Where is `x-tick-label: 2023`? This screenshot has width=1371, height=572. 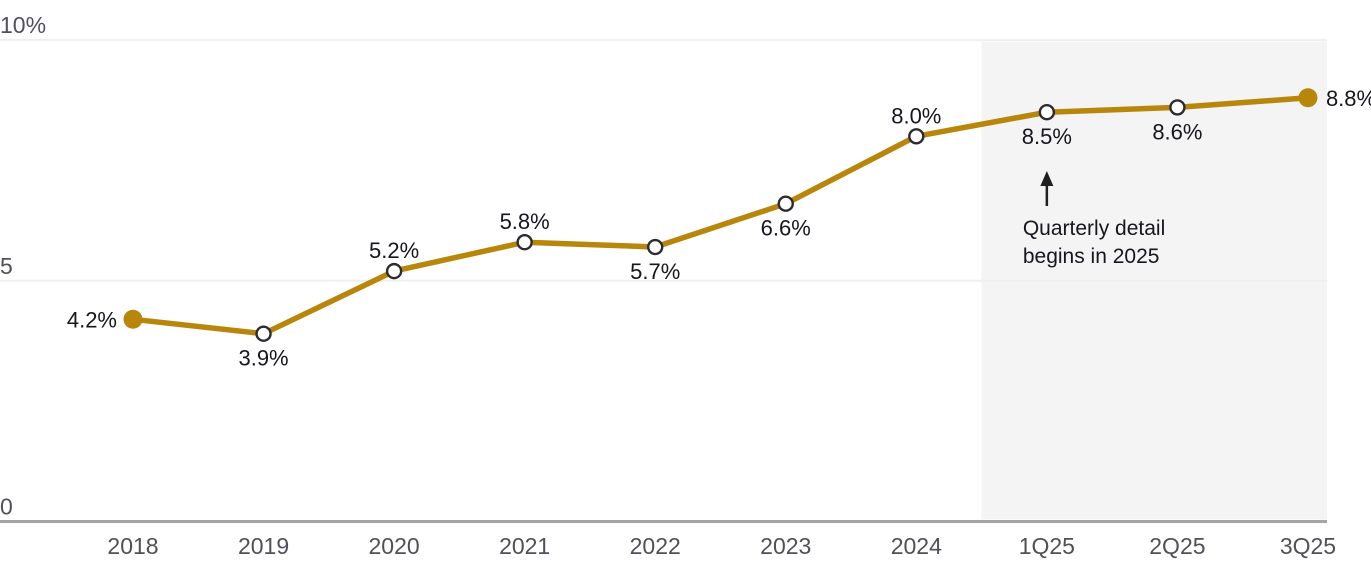 x-tick-label: 2023 is located at coordinates (785, 546).